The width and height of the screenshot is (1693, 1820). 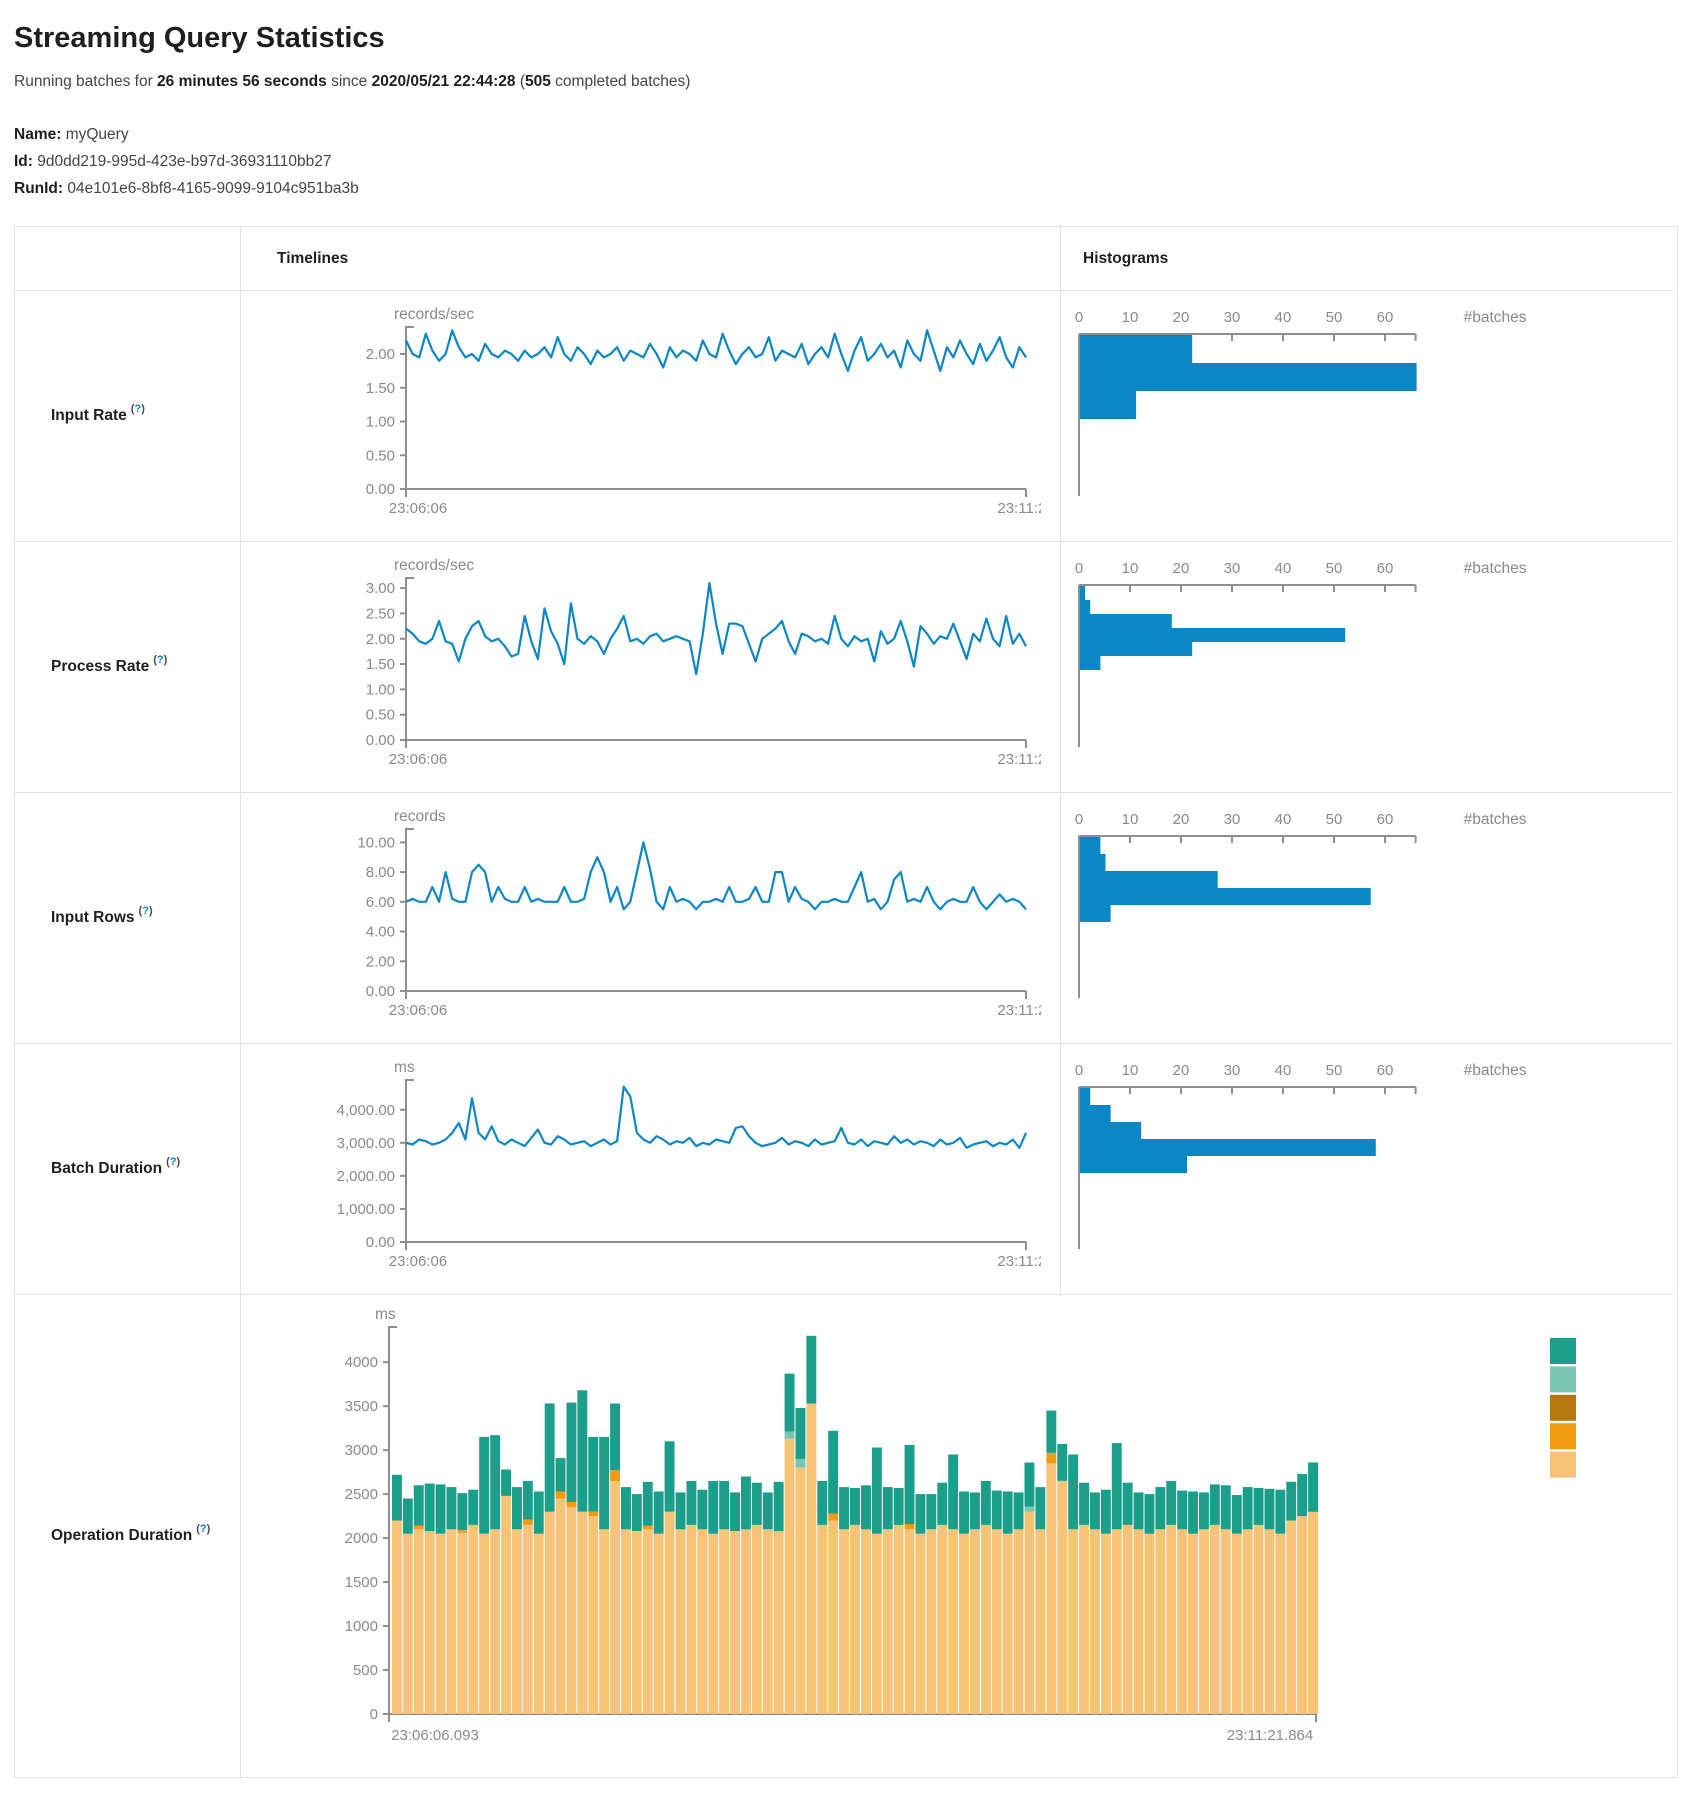 What do you see at coordinates (23, 161) in the screenshot?
I see `query-id-label: Id:` at bounding box center [23, 161].